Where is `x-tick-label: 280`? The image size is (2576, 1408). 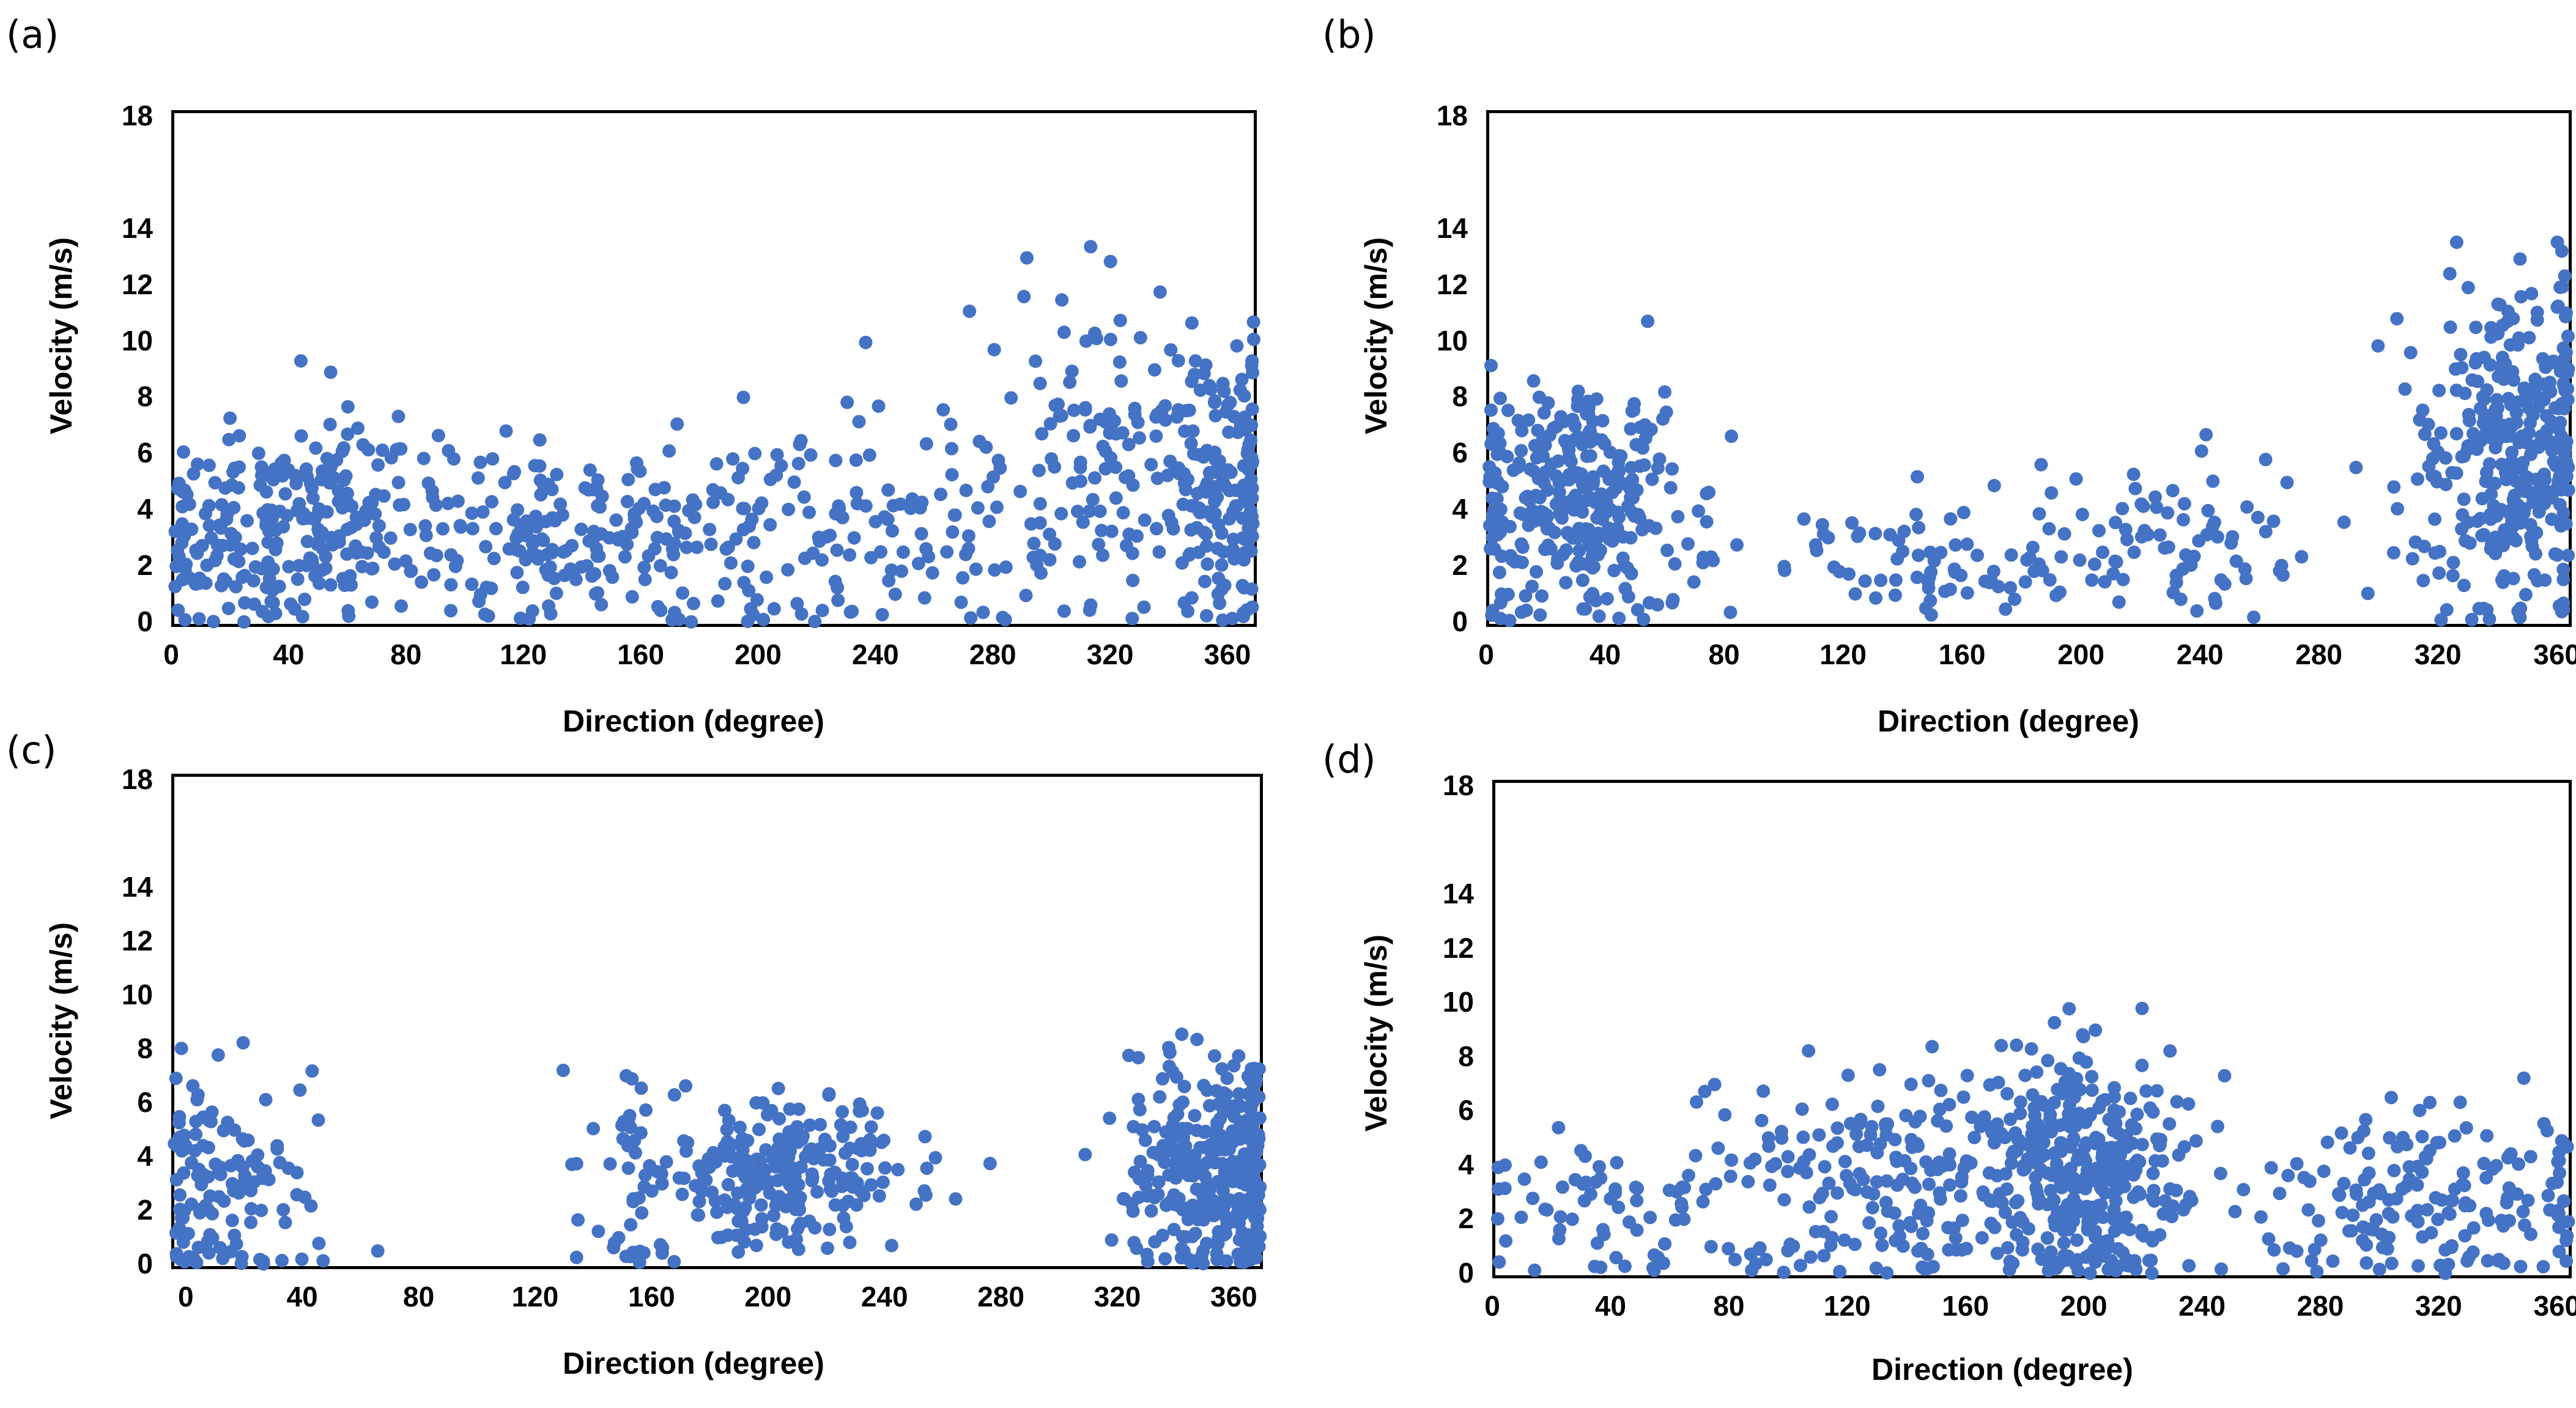 x-tick-label: 280 is located at coordinates (1000, 1297).